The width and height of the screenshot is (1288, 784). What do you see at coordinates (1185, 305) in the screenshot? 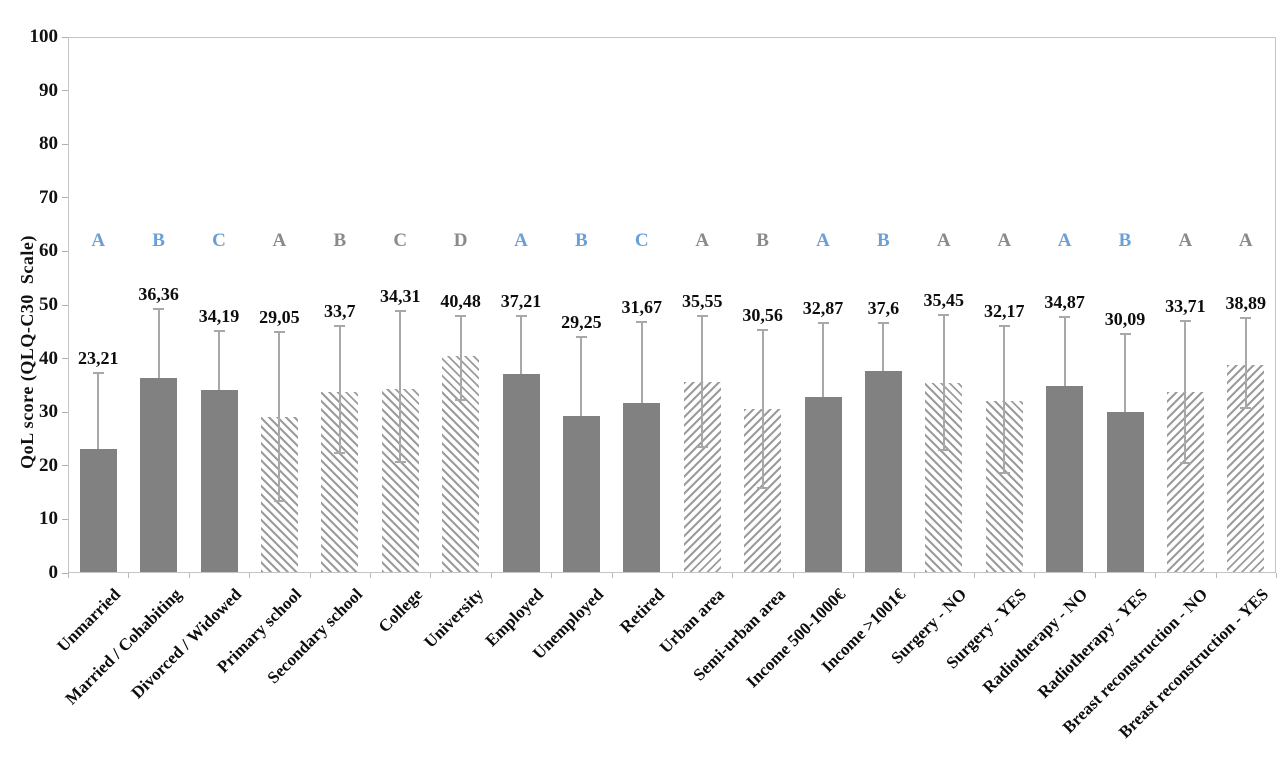
I see `bar-value-label: 33,71` at bounding box center [1185, 305].